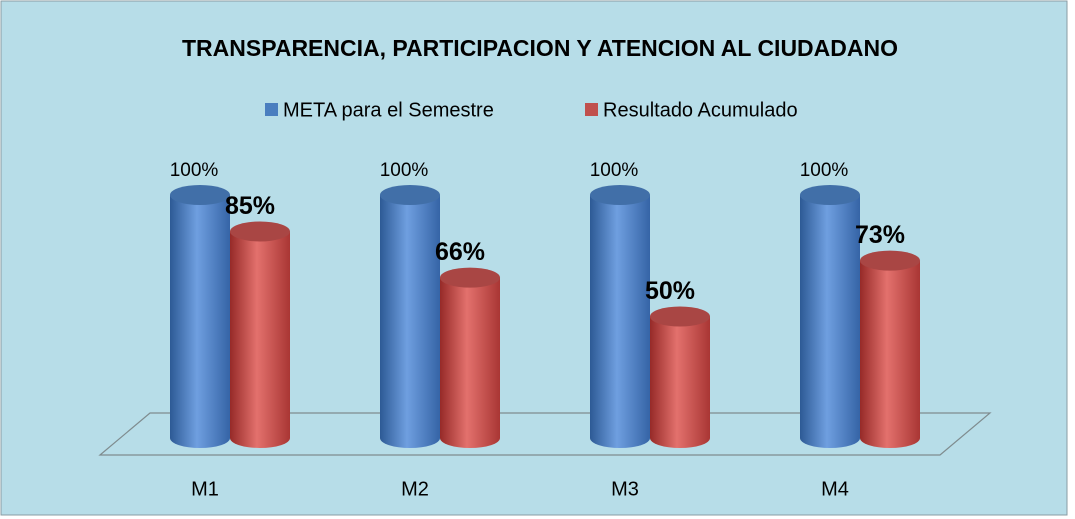  What do you see at coordinates (205, 489) in the screenshot?
I see `x-tick-label: M1` at bounding box center [205, 489].